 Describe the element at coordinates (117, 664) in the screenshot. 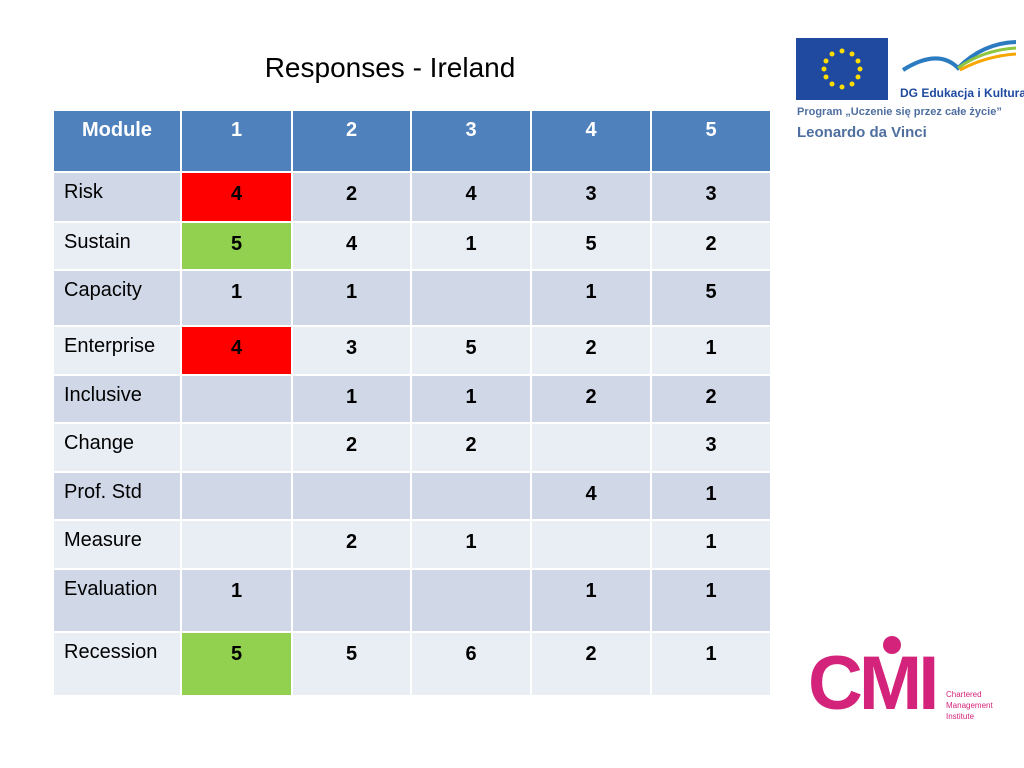

I see `row-label: Recession` at that location.